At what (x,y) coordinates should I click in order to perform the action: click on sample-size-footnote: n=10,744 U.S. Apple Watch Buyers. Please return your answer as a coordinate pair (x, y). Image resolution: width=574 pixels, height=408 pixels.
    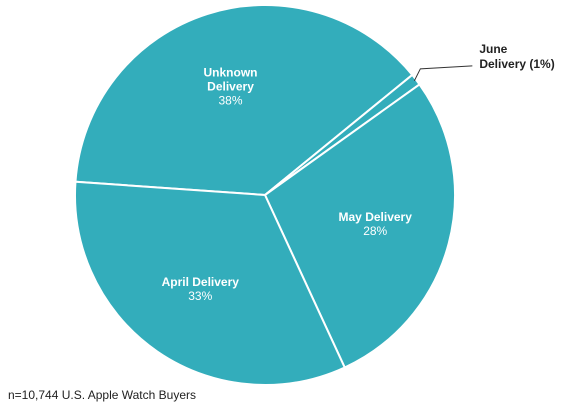
    Looking at the image, I should click on (102, 395).